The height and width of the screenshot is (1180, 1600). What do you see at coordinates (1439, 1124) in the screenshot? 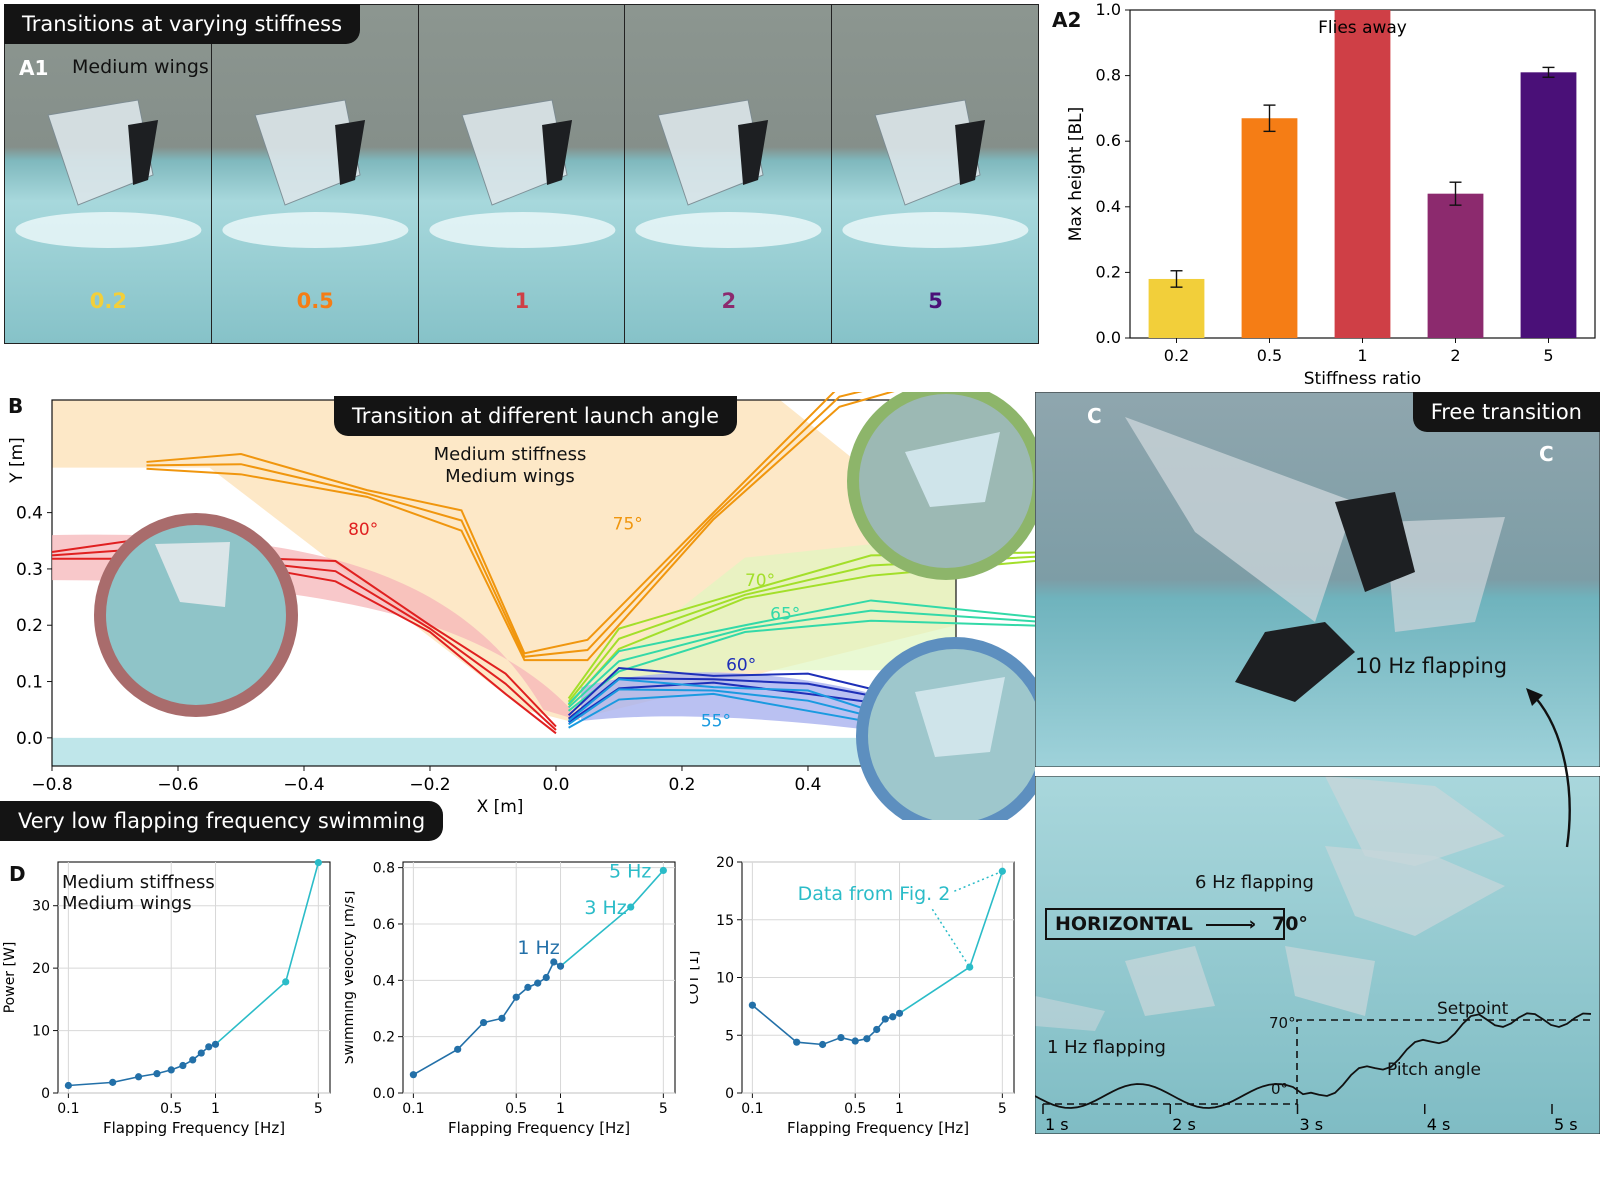
I see `time-tick-label: 4 s` at bounding box center [1439, 1124].